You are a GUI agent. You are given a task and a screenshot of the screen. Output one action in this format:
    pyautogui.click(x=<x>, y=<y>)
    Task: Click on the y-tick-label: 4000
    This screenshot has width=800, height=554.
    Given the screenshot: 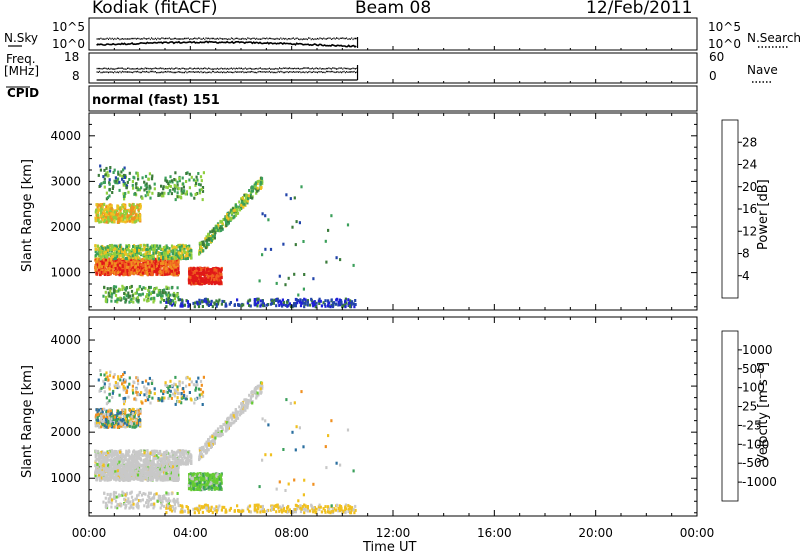 What is the action you would take?
    pyautogui.click(x=65, y=136)
    